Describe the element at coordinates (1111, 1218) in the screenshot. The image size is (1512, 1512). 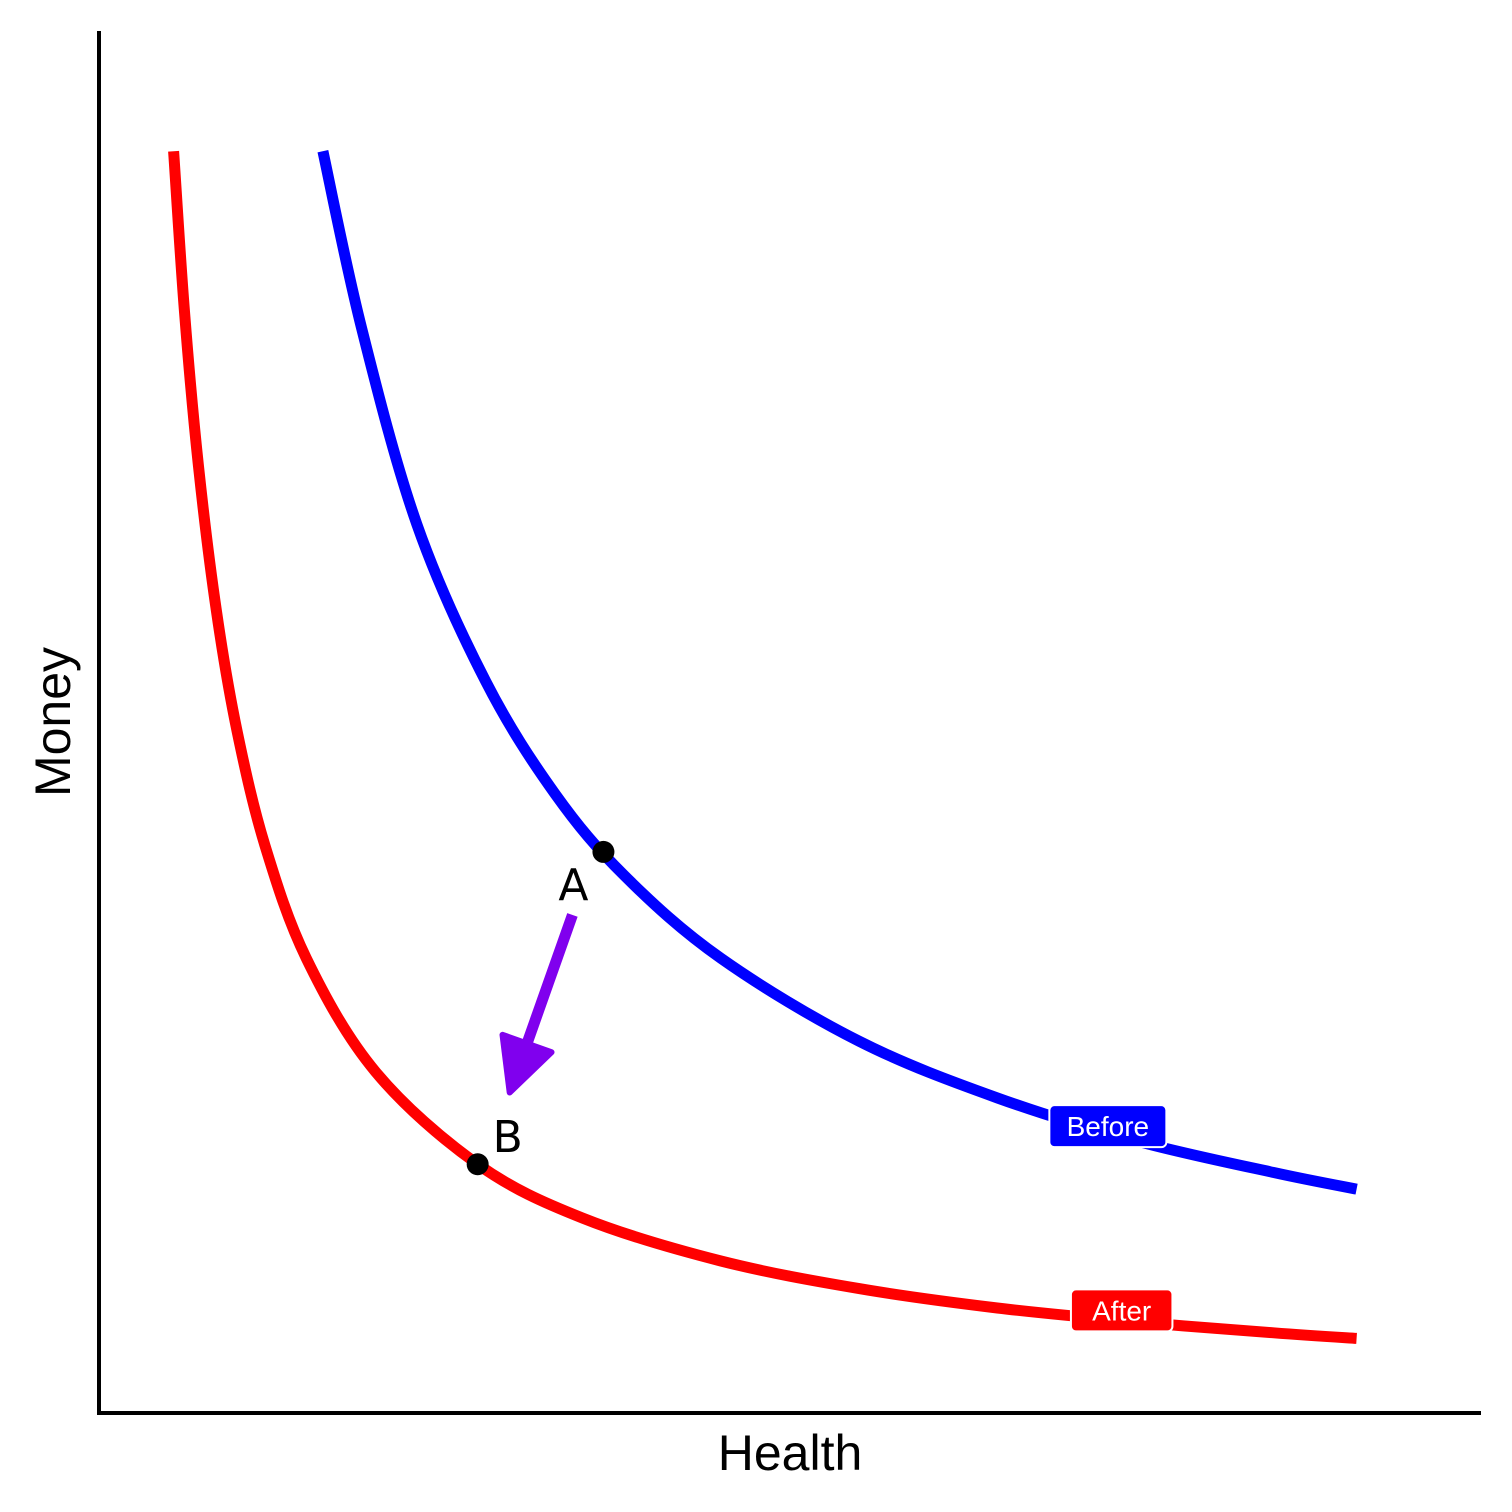
I see `curve-labels-layer: Before After` at that location.